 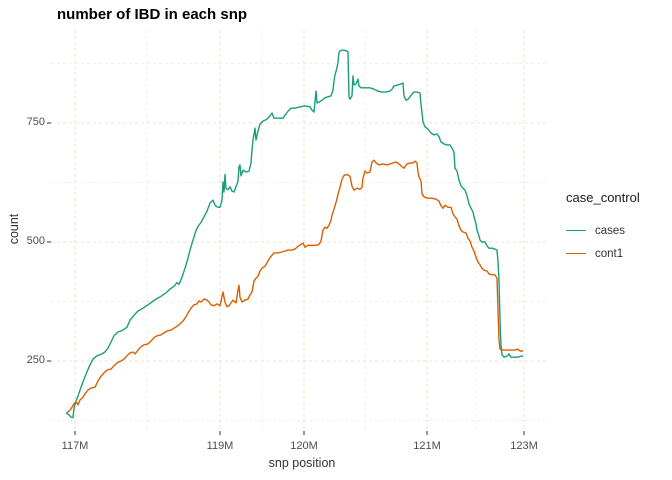 I want to click on y-tick-label: 500, so click(x=35, y=241).